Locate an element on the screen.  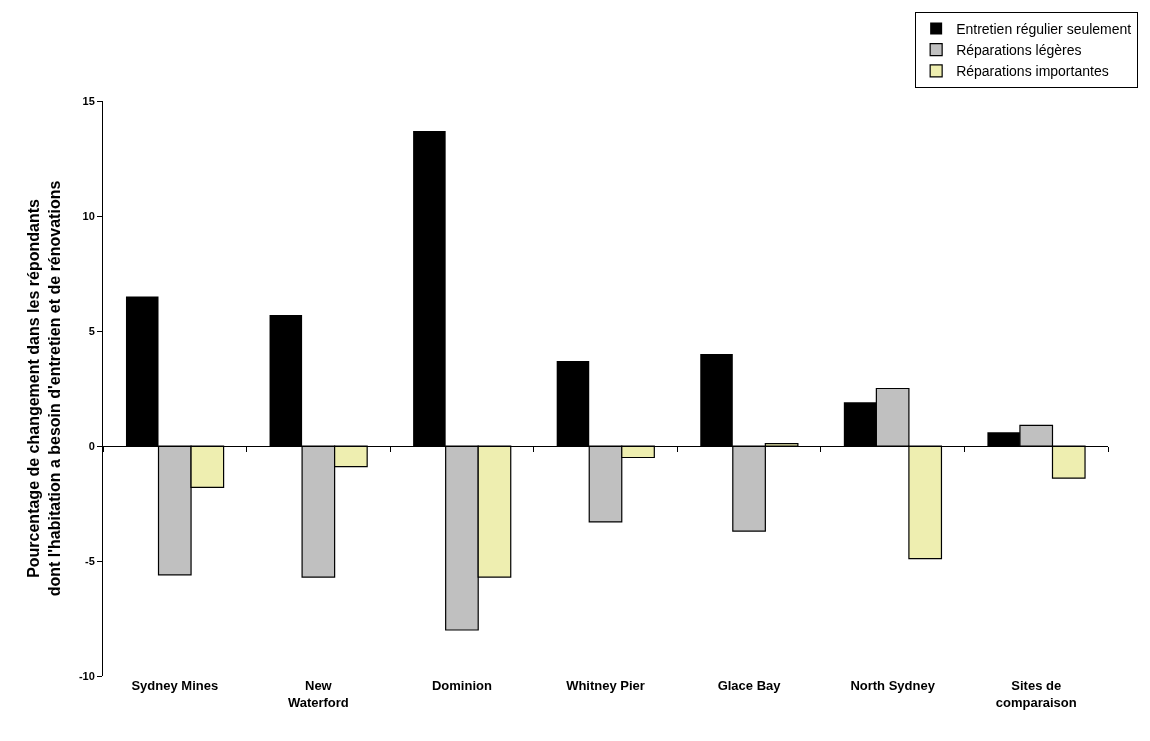
y-tick-label: 15 is located at coordinates (88, 100).